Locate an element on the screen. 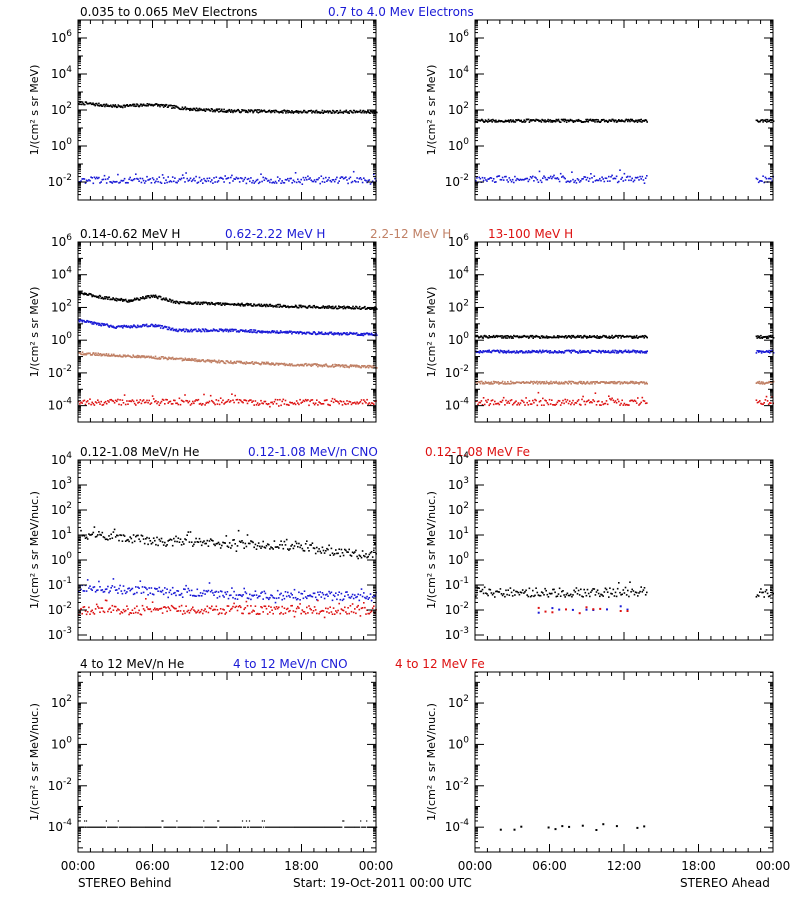 This screenshot has height=900, width=800. y-tick-label: 10⁴ is located at coordinates (458, 73).